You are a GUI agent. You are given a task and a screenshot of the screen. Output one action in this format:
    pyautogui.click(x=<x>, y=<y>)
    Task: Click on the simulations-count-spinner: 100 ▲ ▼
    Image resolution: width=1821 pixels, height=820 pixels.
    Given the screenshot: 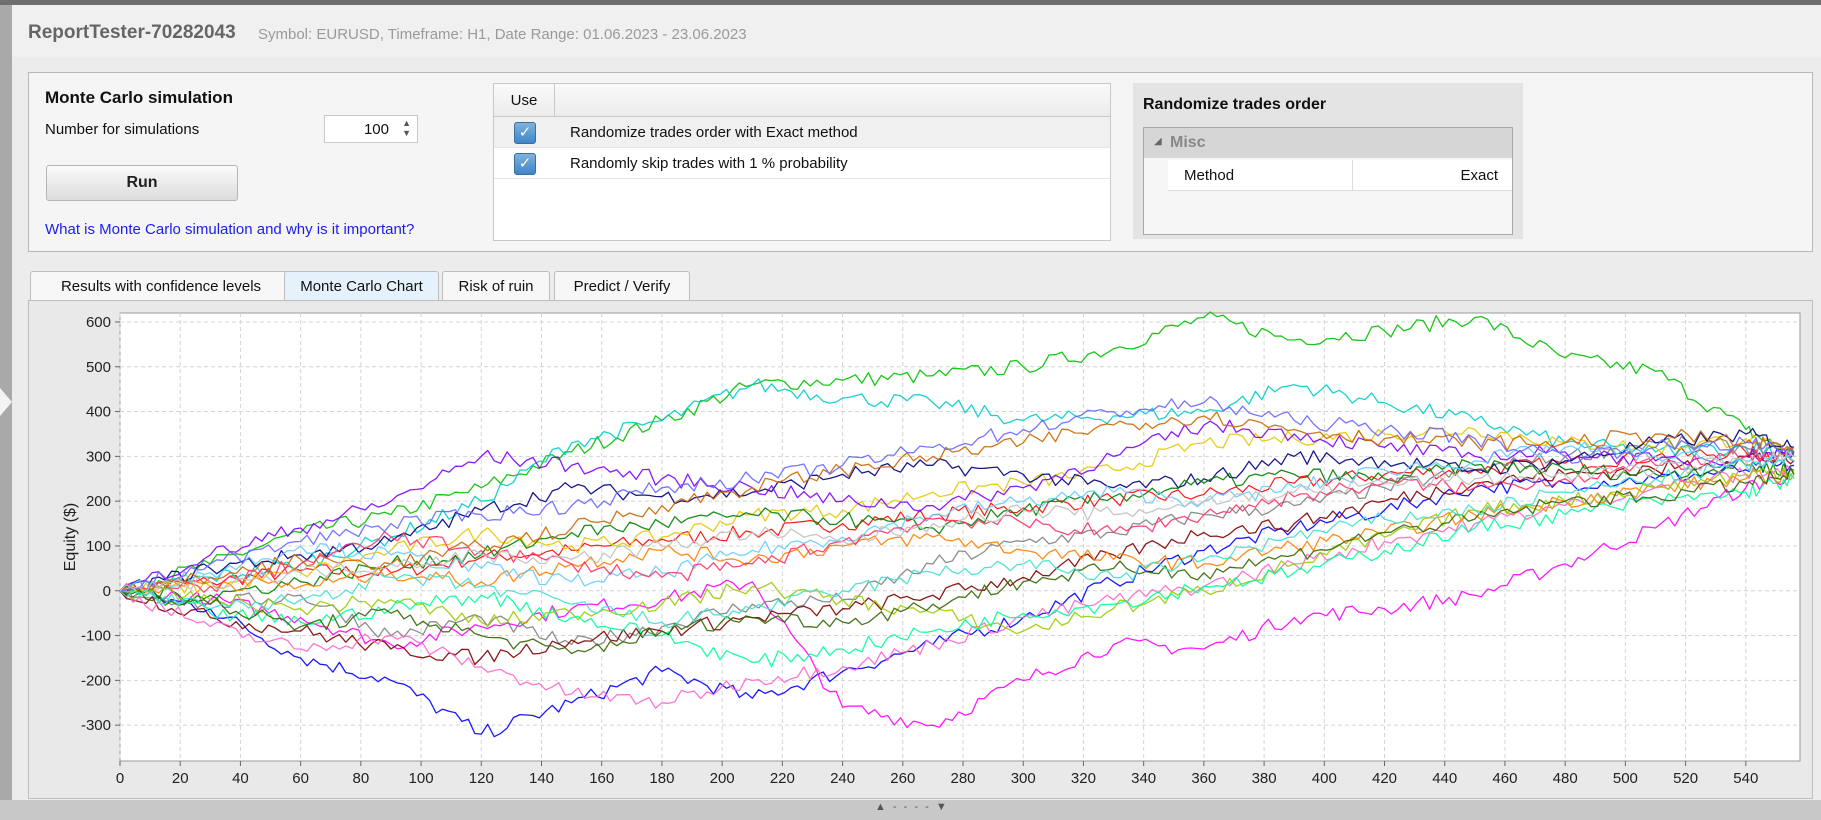 What is the action you would take?
    pyautogui.click(x=371, y=129)
    